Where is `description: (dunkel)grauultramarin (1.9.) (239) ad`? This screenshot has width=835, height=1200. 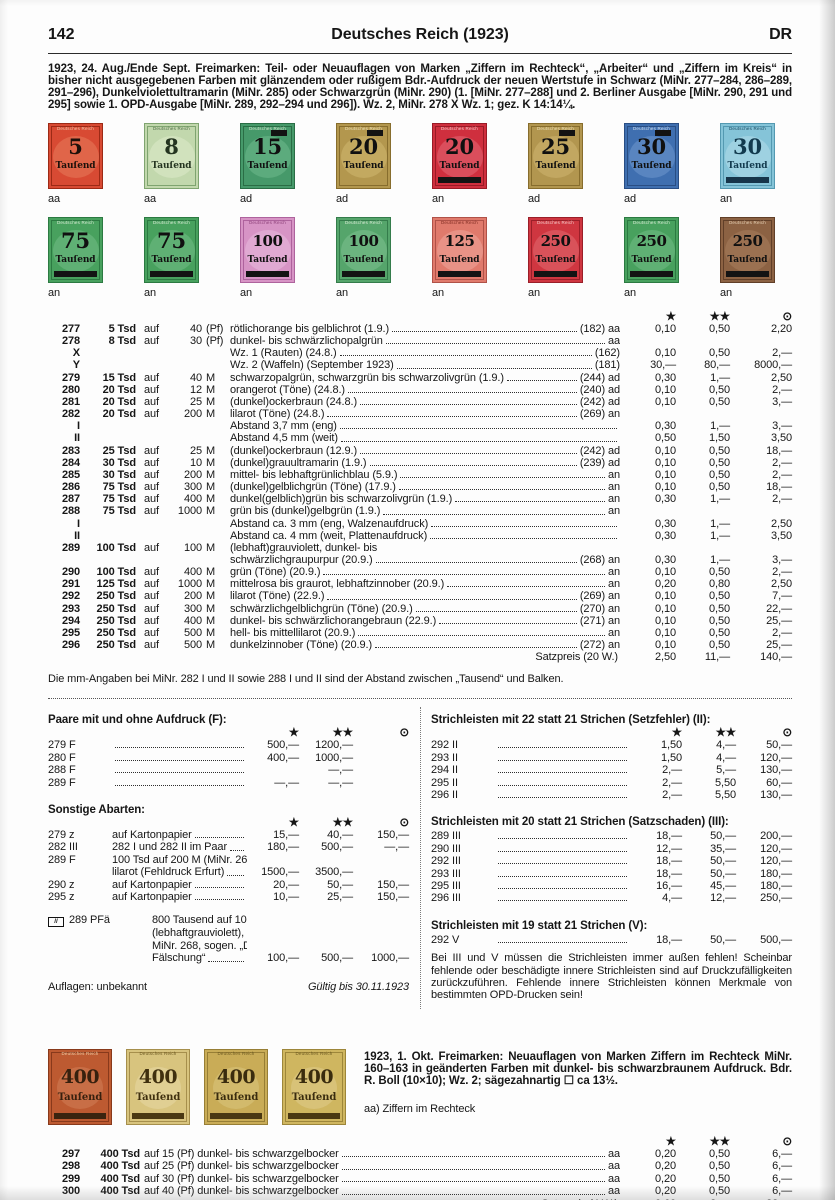 description: (dunkel)grauultramarin (1.9.) (239) ad is located at coordinates (424, 463).